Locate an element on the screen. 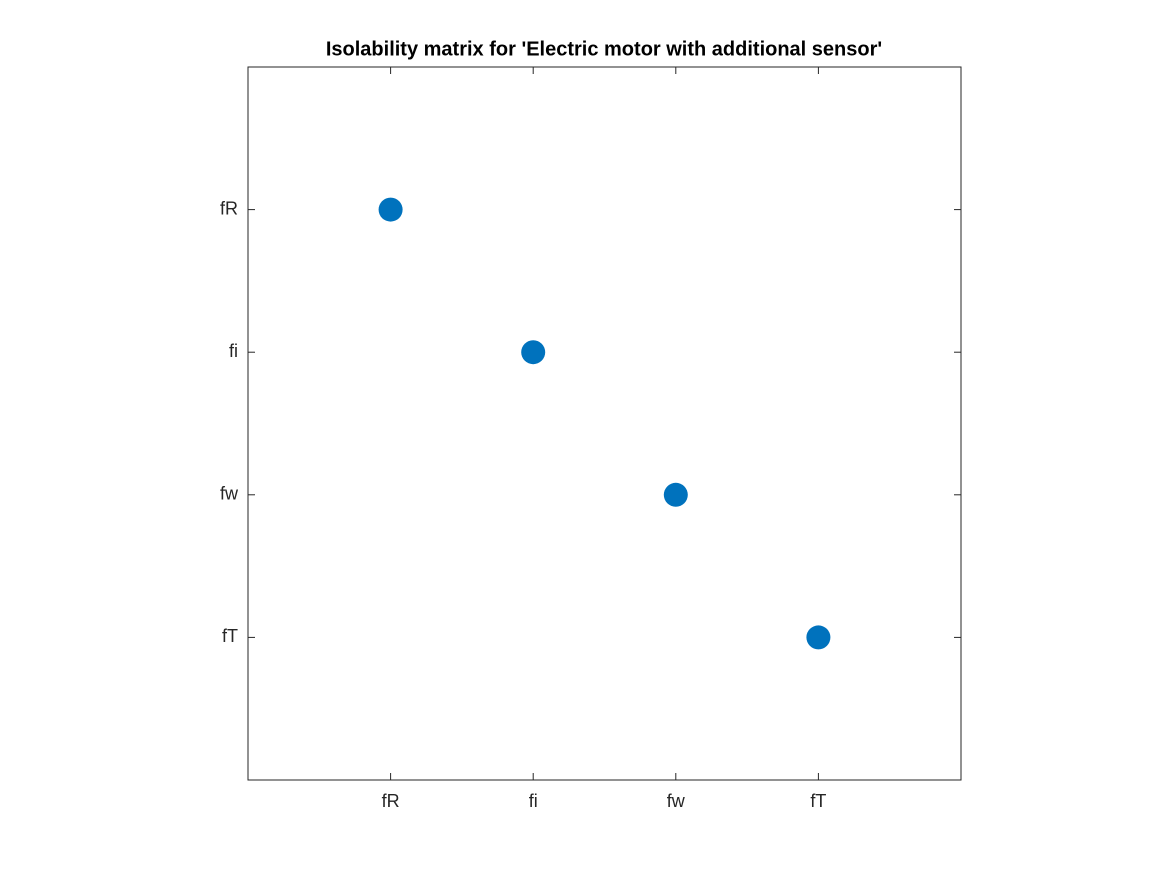  y-tick-label: fT is located at coordinates (230, 636).